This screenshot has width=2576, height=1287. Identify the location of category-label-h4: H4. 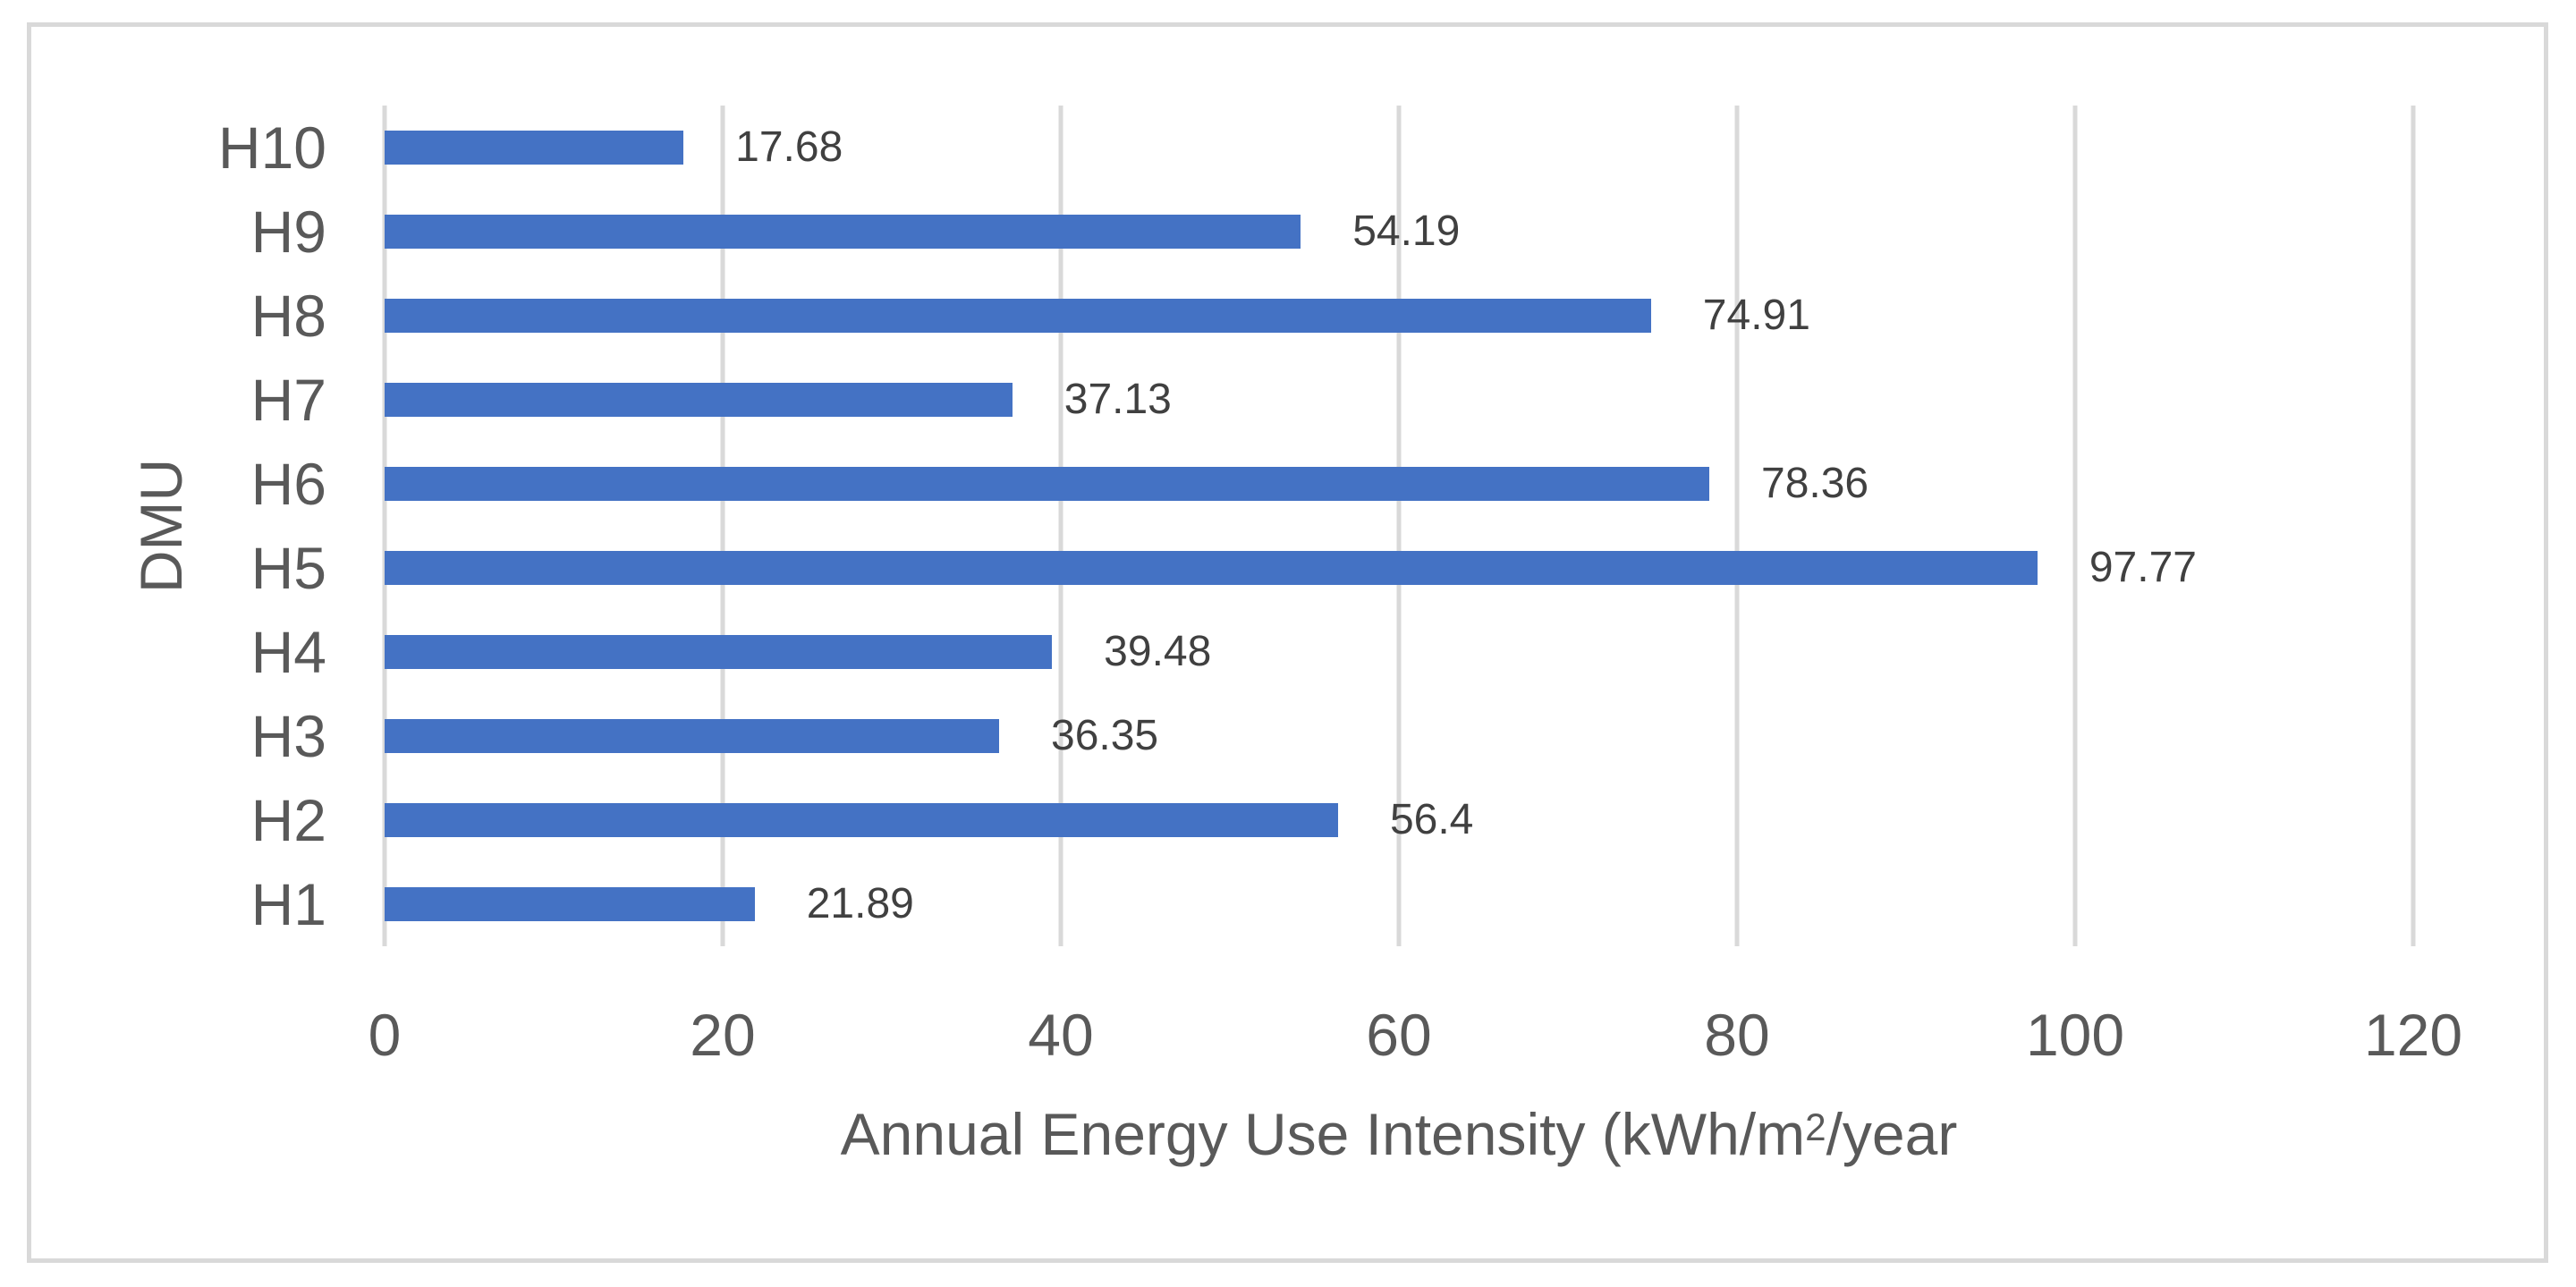
(288, 652).